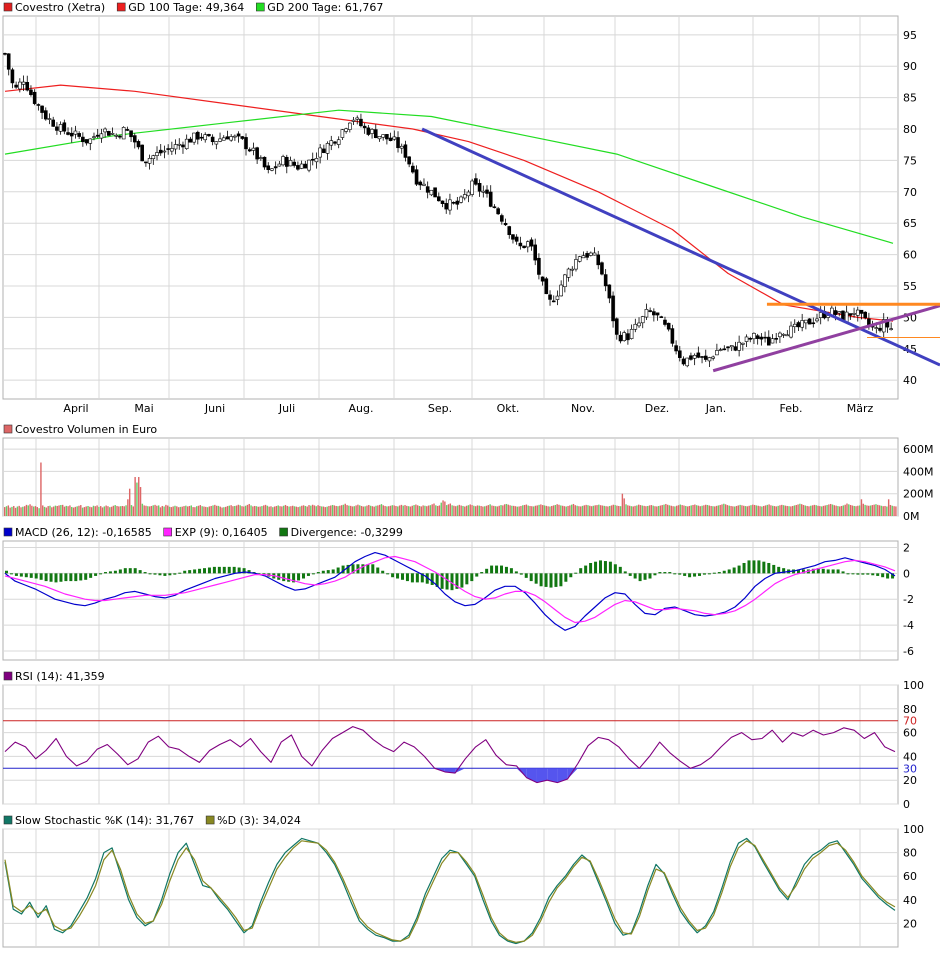 The image size is (940, 958). I want to click on rsi-panel-tick-3: 40, so click(910, 756).